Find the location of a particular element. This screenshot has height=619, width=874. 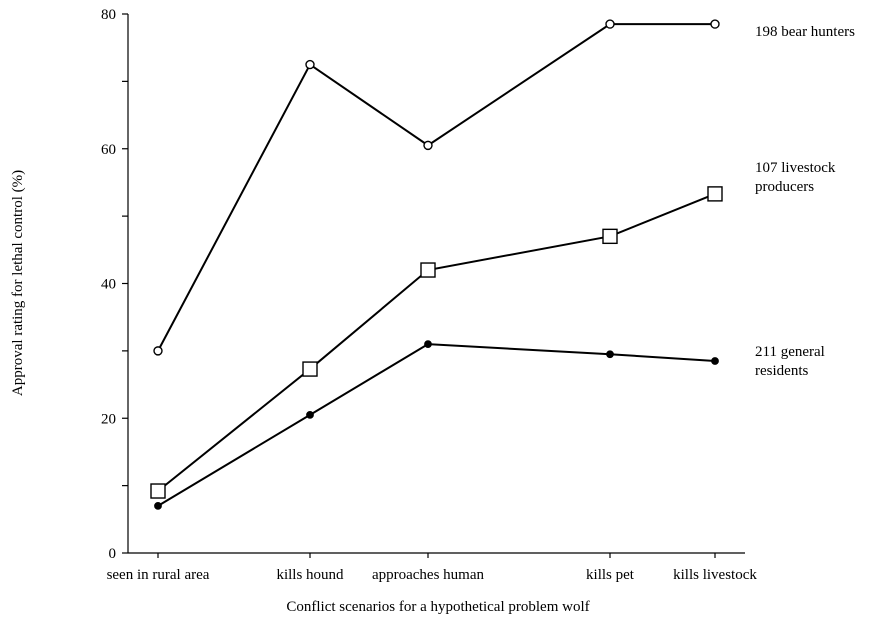

x-tick-label: kills hound is located at coordinates (310, 575).